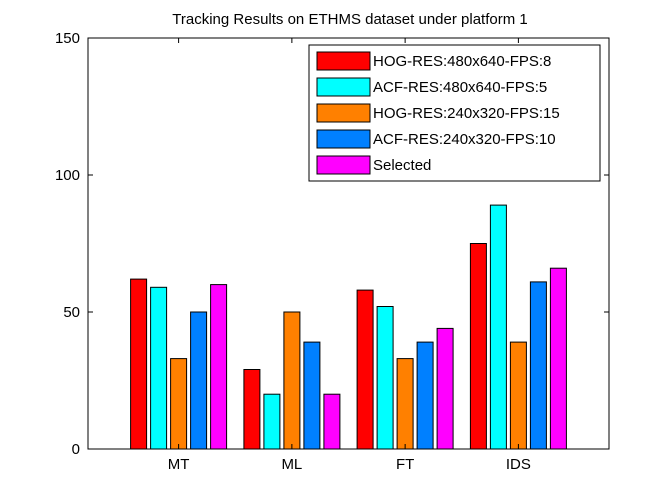 The width and height of the screenshot is (672, 504). Describe the element at coordinates (462, 61) in the screenshot. I see `legend-label-1: HOG-RES:480x640-FPS:8` at that location.